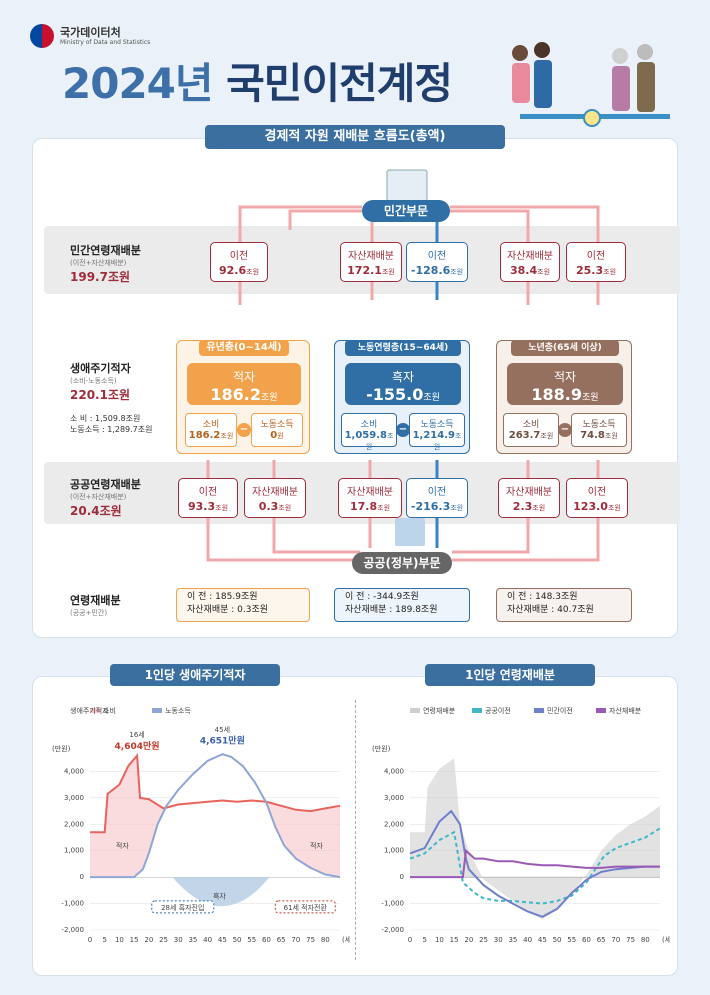  I want to click on age-realloc-elderly: 이 전 : 148.3조원 자산재배분 : 40.7조원, so click(564, 605).